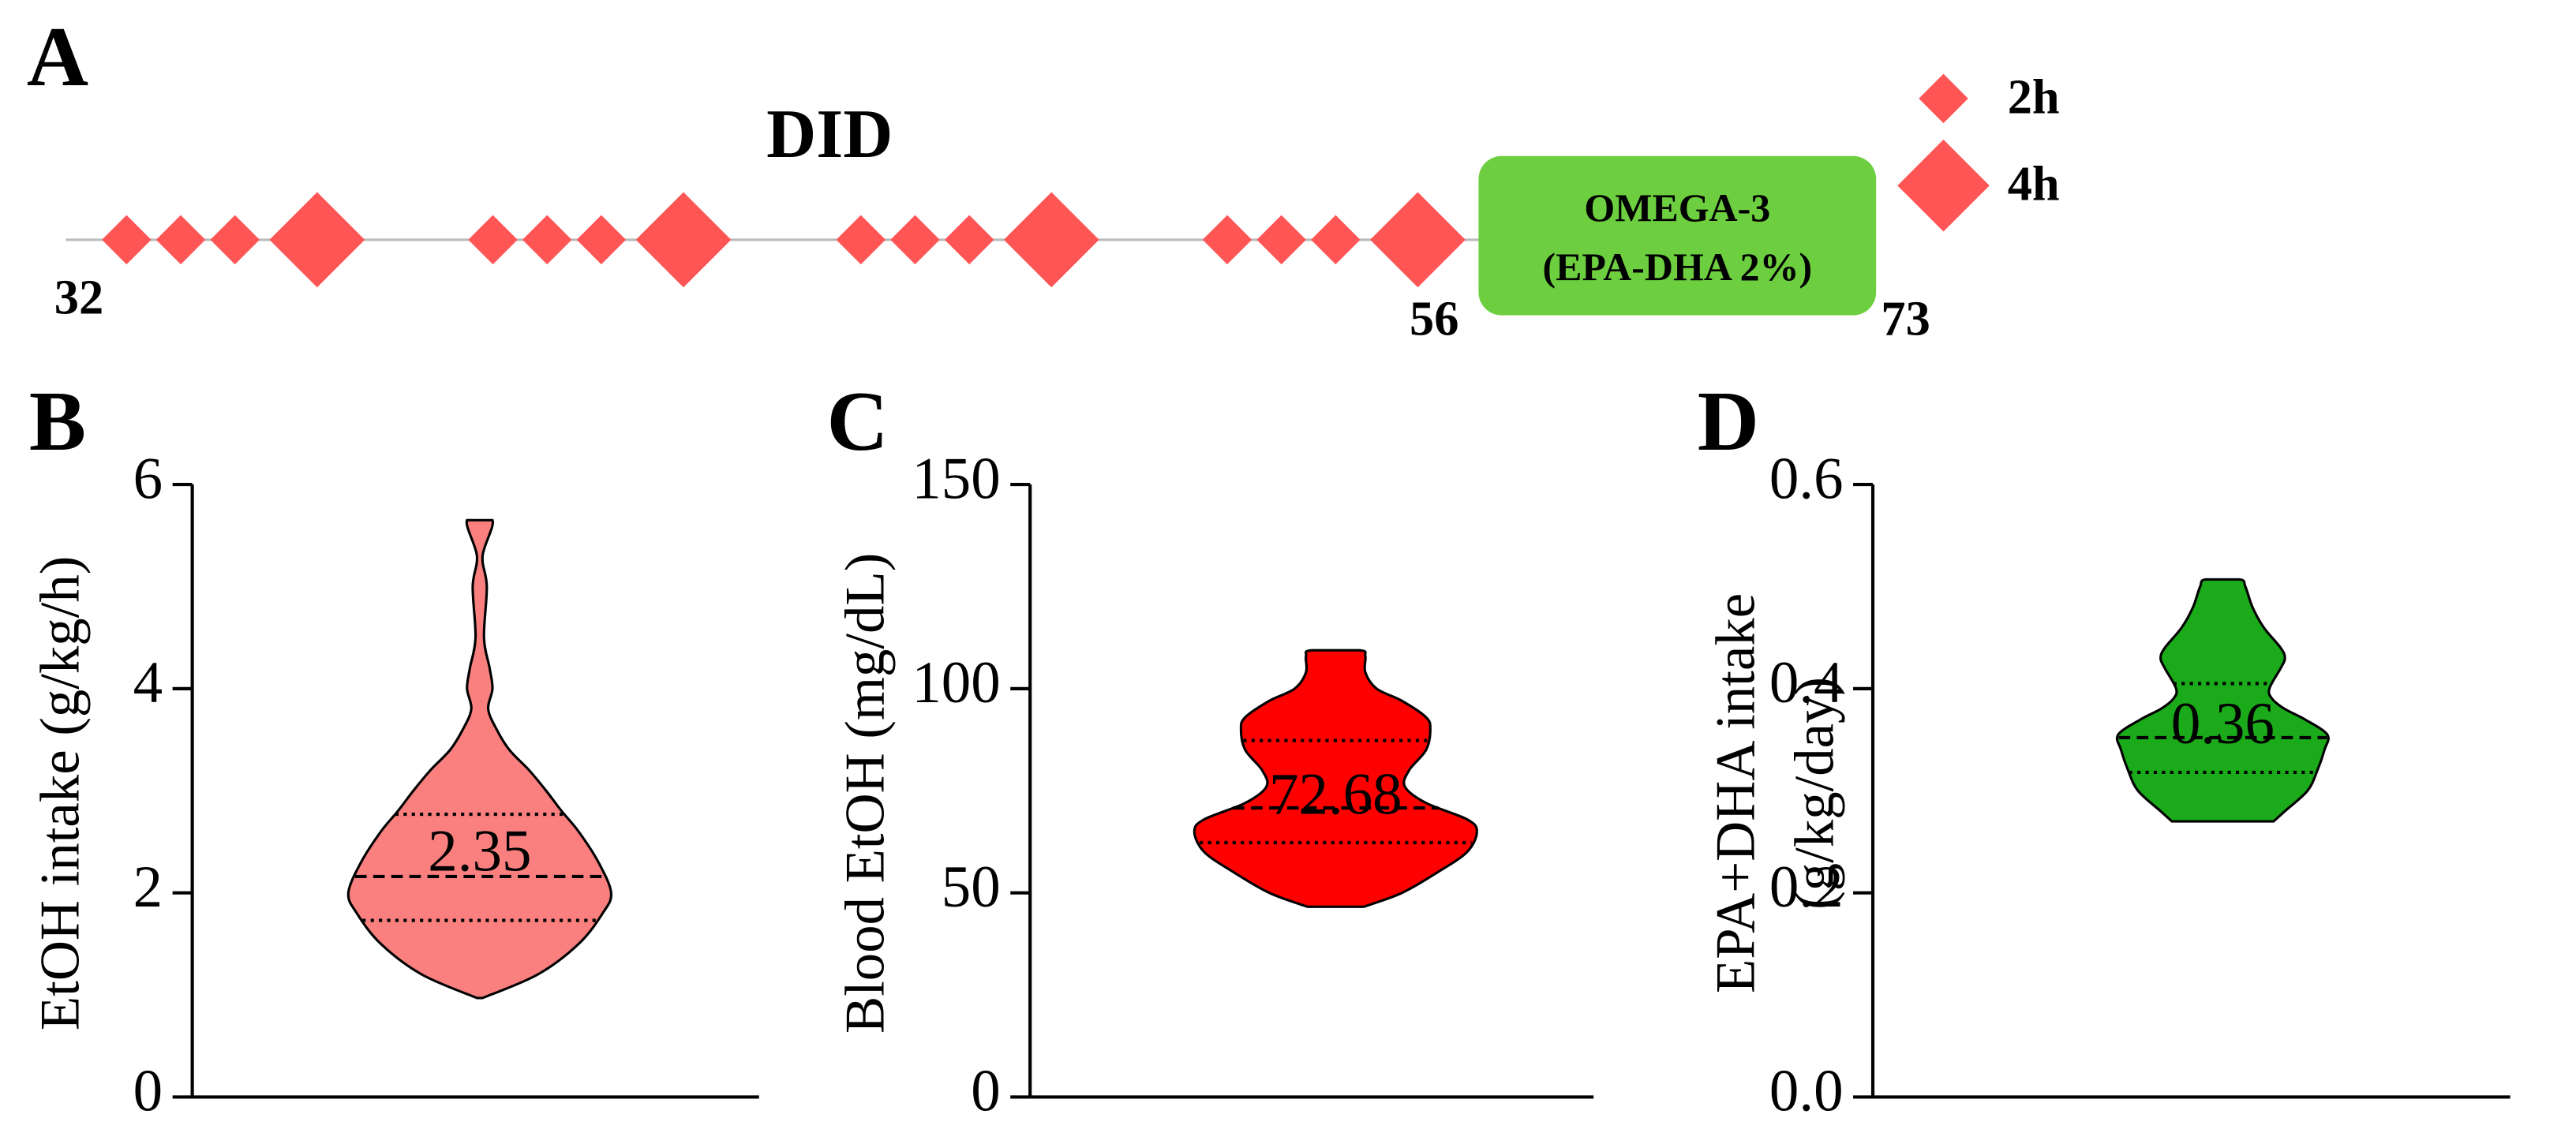  What do you see at coordinates (78, 296) in the screenshot?
I see `day-label: 32` at bounding box center [78, 296].